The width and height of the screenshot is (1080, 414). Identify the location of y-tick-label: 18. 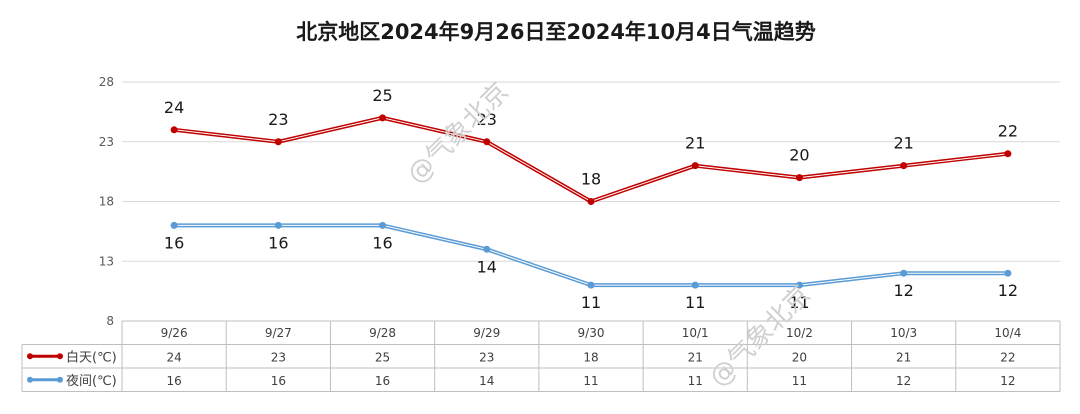
(106, 202).